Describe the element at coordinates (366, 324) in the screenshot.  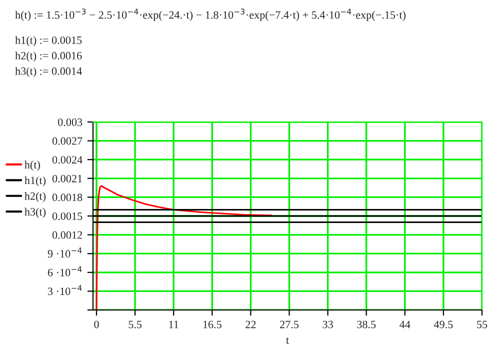
I see `x-tick-label: 38.5` at that location.